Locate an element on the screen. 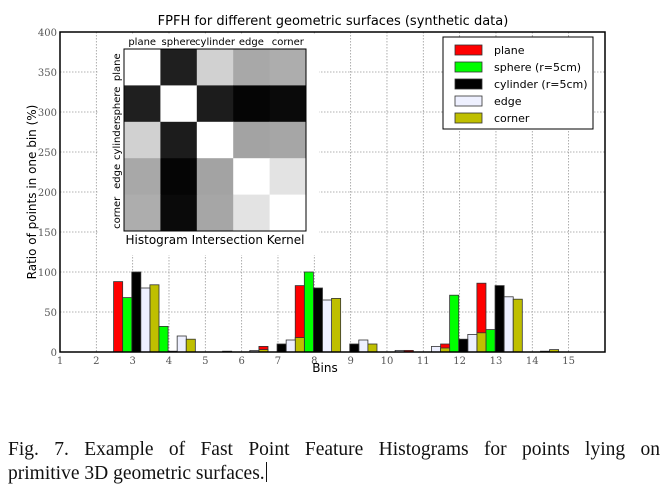 This screenshot has height=498, width=666. svg-text: 14 is located at coordinates (532, 361).